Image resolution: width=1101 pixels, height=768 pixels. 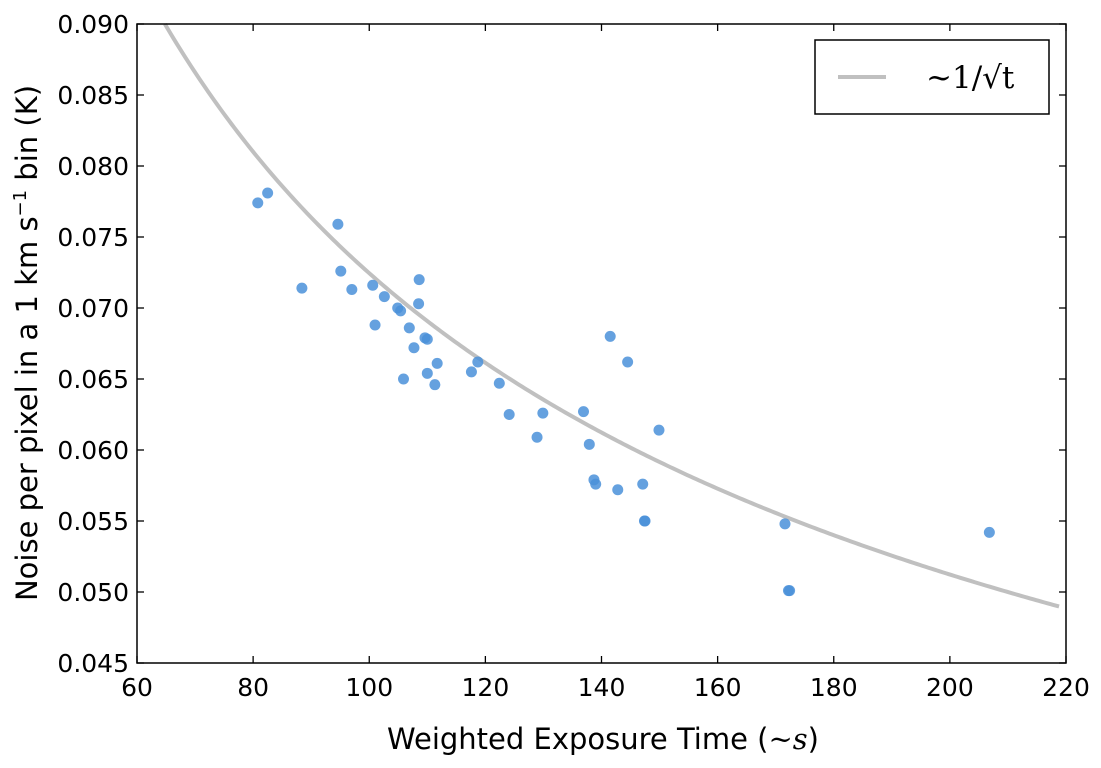 I want to click on y-tick-label: 0.055, so click(x=93, y=521).